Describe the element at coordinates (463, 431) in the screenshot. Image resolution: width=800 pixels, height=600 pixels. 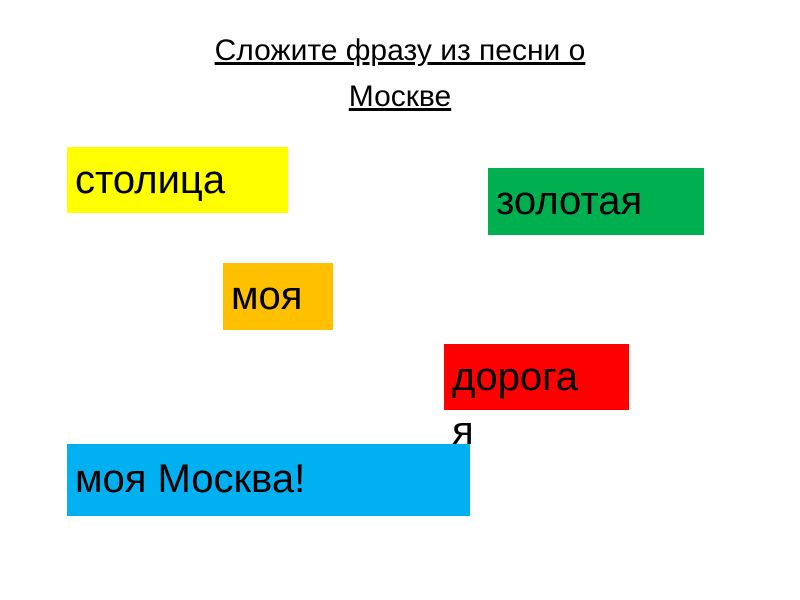
I see `word-card-overflow-text: я` at that location.